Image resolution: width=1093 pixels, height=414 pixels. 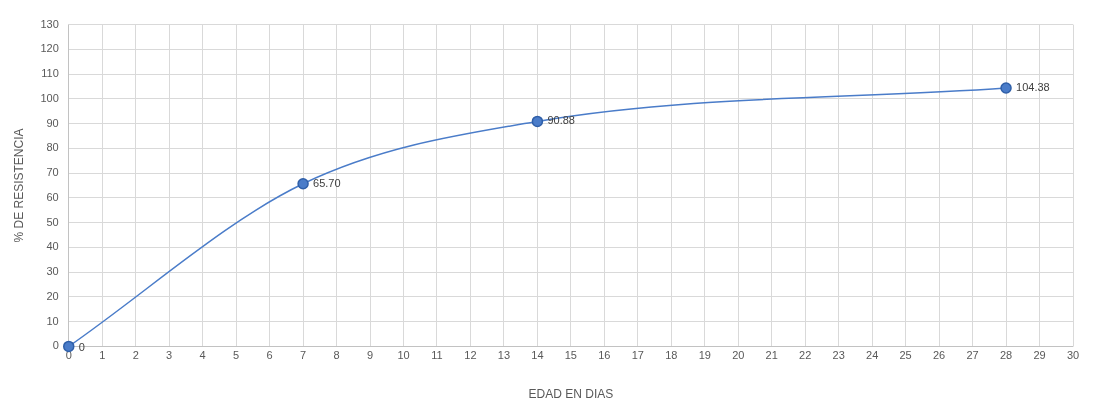 I want to click on y-tick-label: 60, so click(x=52, y=196).